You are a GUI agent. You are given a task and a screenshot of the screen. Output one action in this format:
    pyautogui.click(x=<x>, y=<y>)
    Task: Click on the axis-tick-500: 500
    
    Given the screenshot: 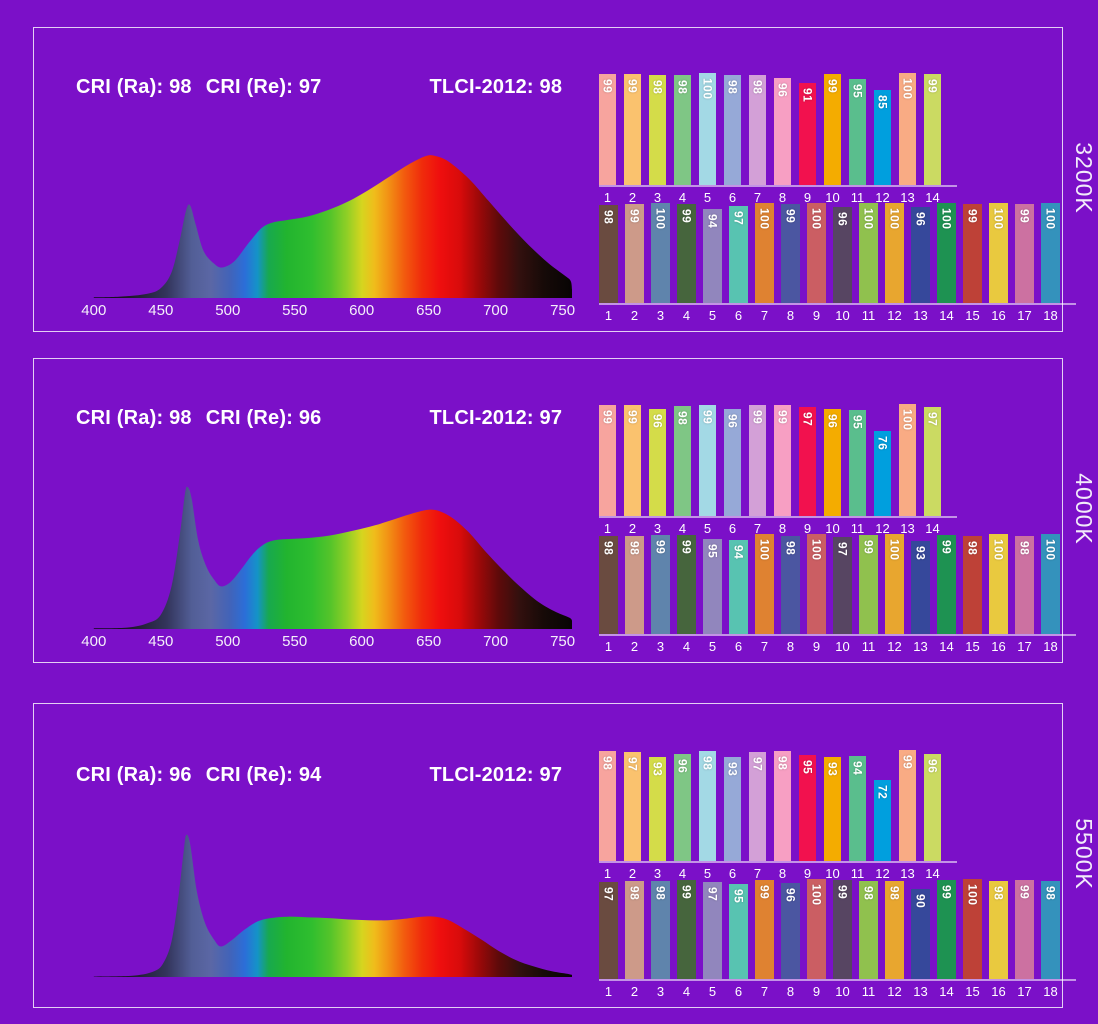 What is the action you would take?
    pyautogui.click(x=228, y=641)
    